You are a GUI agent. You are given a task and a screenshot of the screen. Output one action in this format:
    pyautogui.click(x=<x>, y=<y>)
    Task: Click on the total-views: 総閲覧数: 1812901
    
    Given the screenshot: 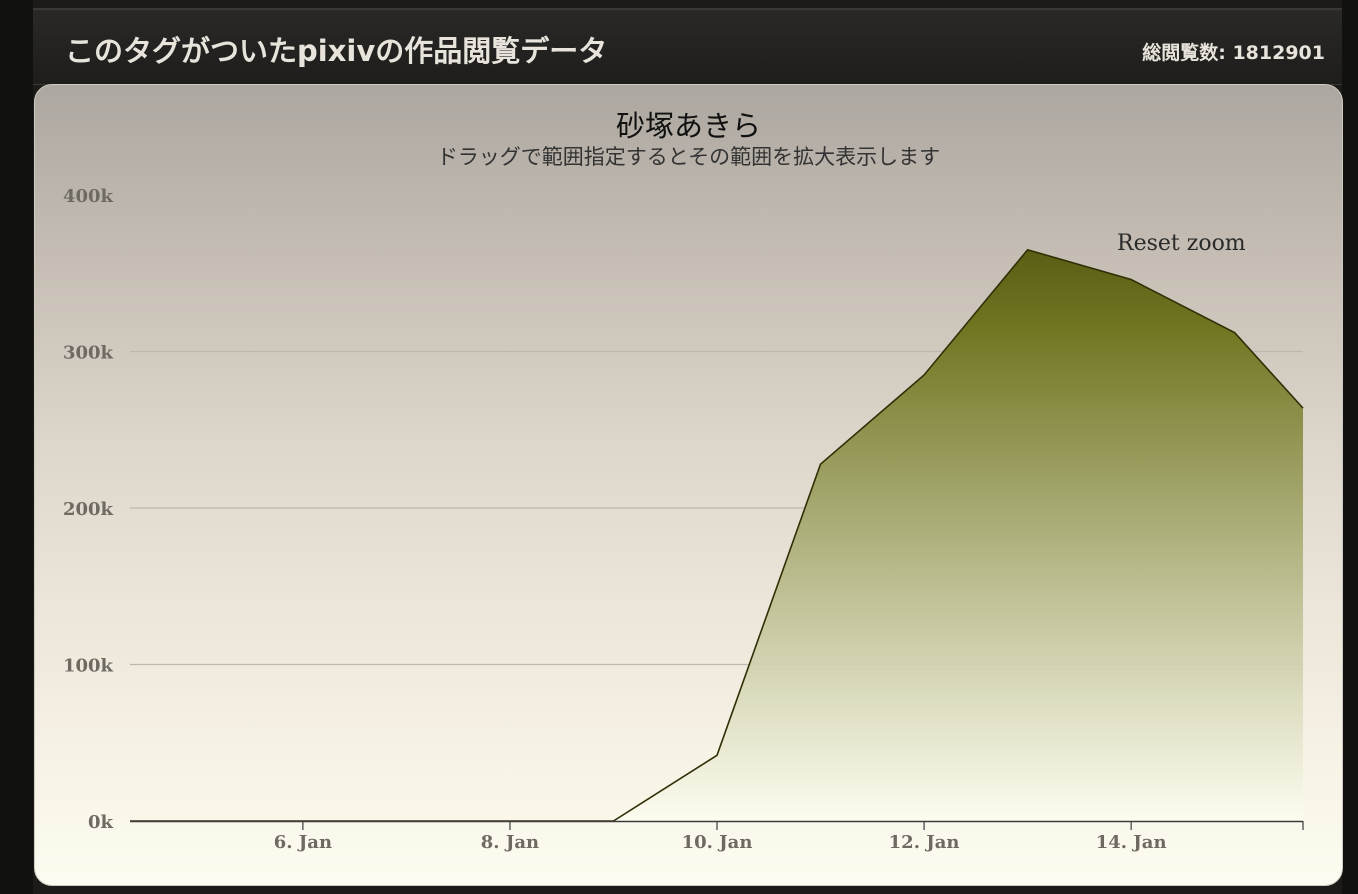 What is the action you would take?
    pyautogui.click(x=1233, y=53)
    